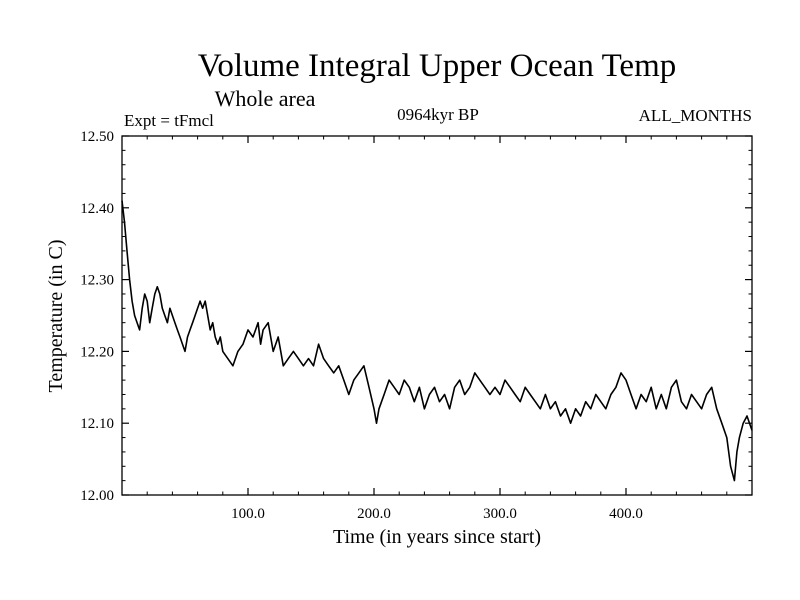 Image resolution: width=800 pixels, height=600 pixels. What do you see at coordinates (500, 514) in the screenshot?
I see `x-tick-label: 300.0` at bounding box center [500, 514].